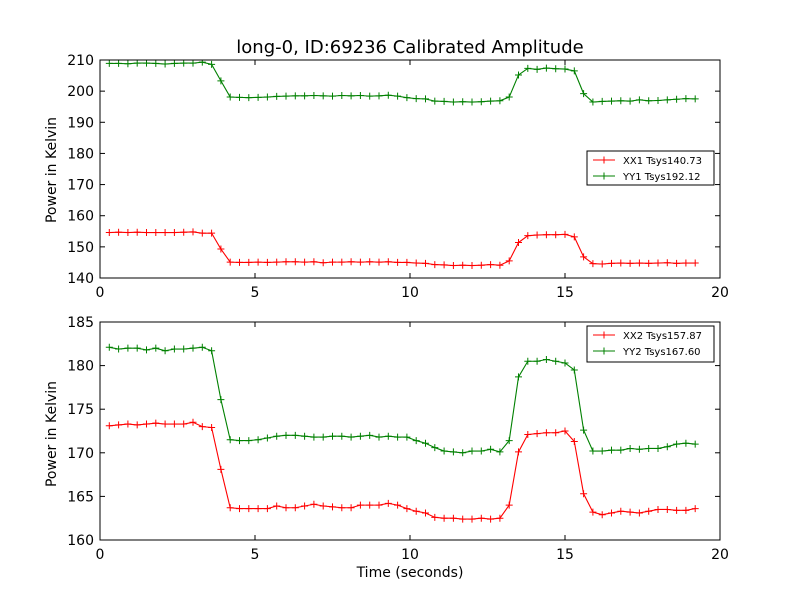 The image size is (800, 600). I want to click on y-tick-label: 140, so click(80, 279).